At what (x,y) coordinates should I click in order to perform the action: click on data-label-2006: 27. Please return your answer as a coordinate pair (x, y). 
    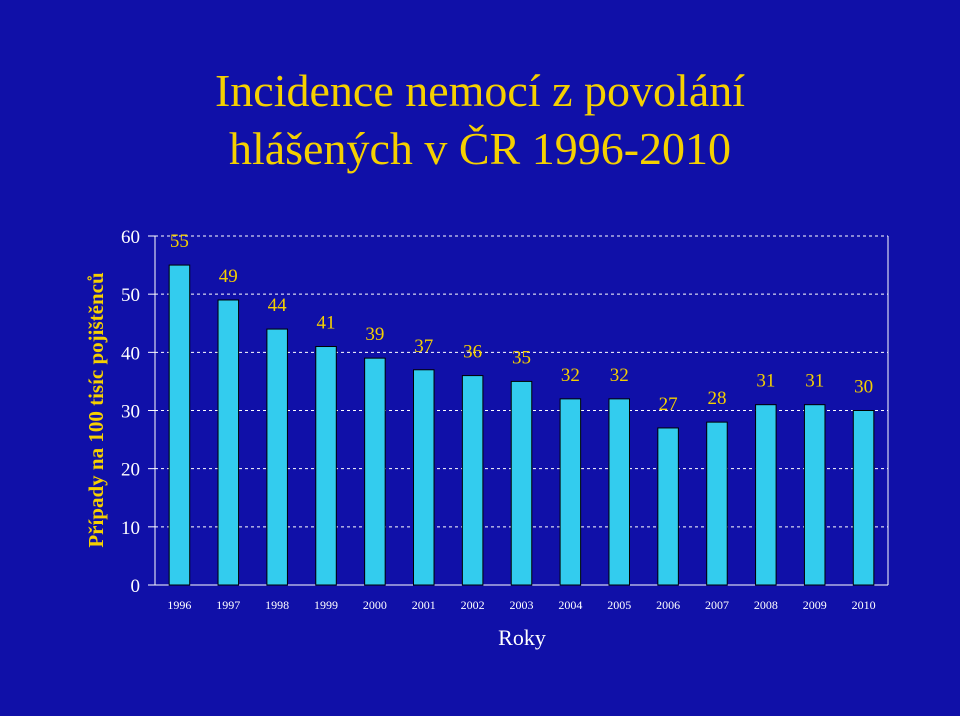
    Looking at the image, I should click on (668, 404).